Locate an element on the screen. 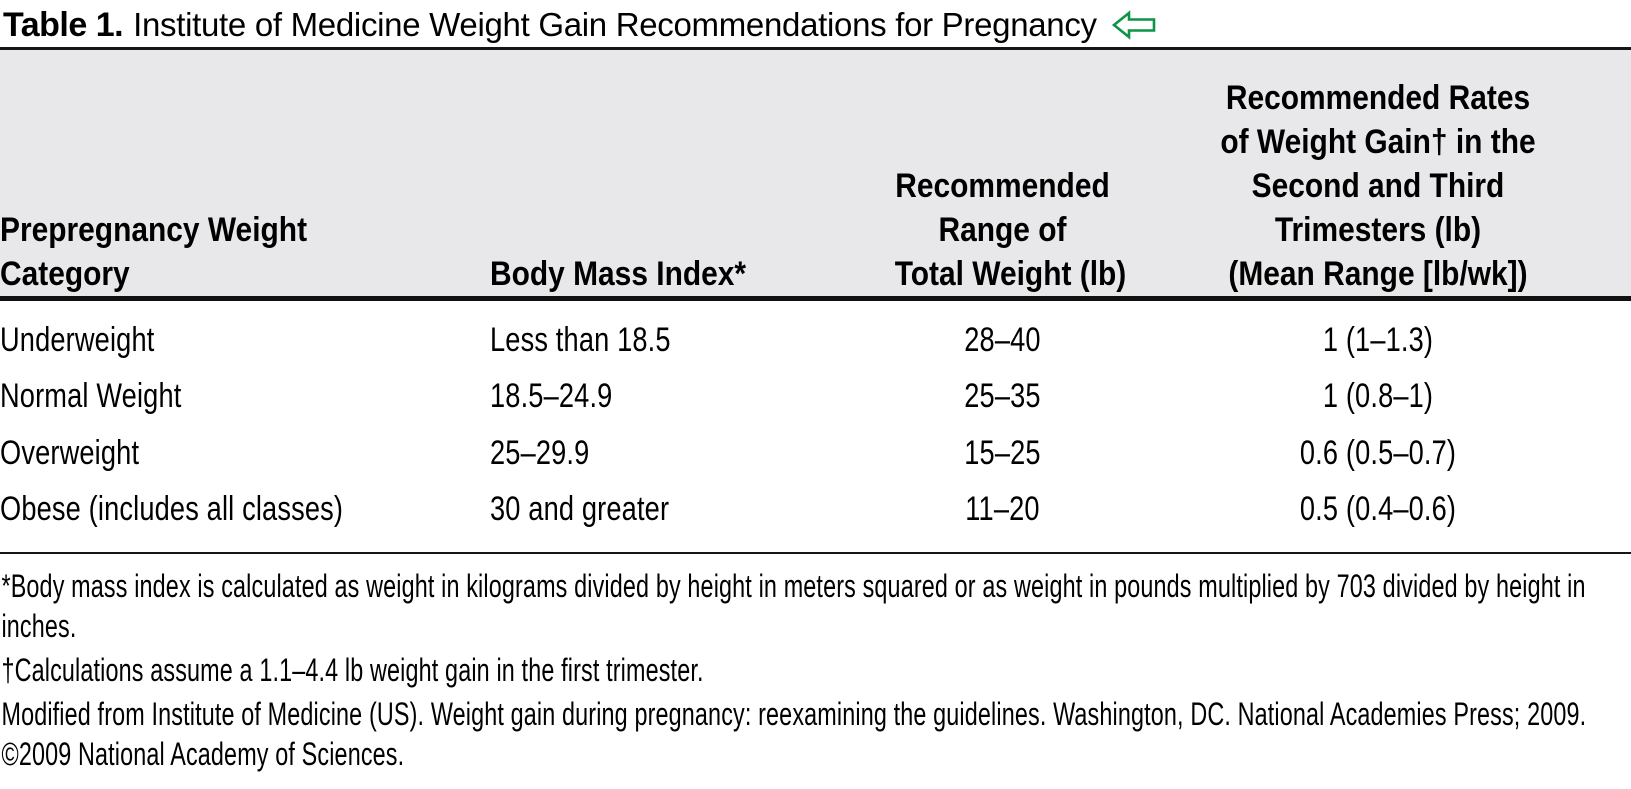  table-row-normal-weight: Normal Weight 18.5–24.9 25–35 1 (0.8–1) is located at coordinates (815, 396).